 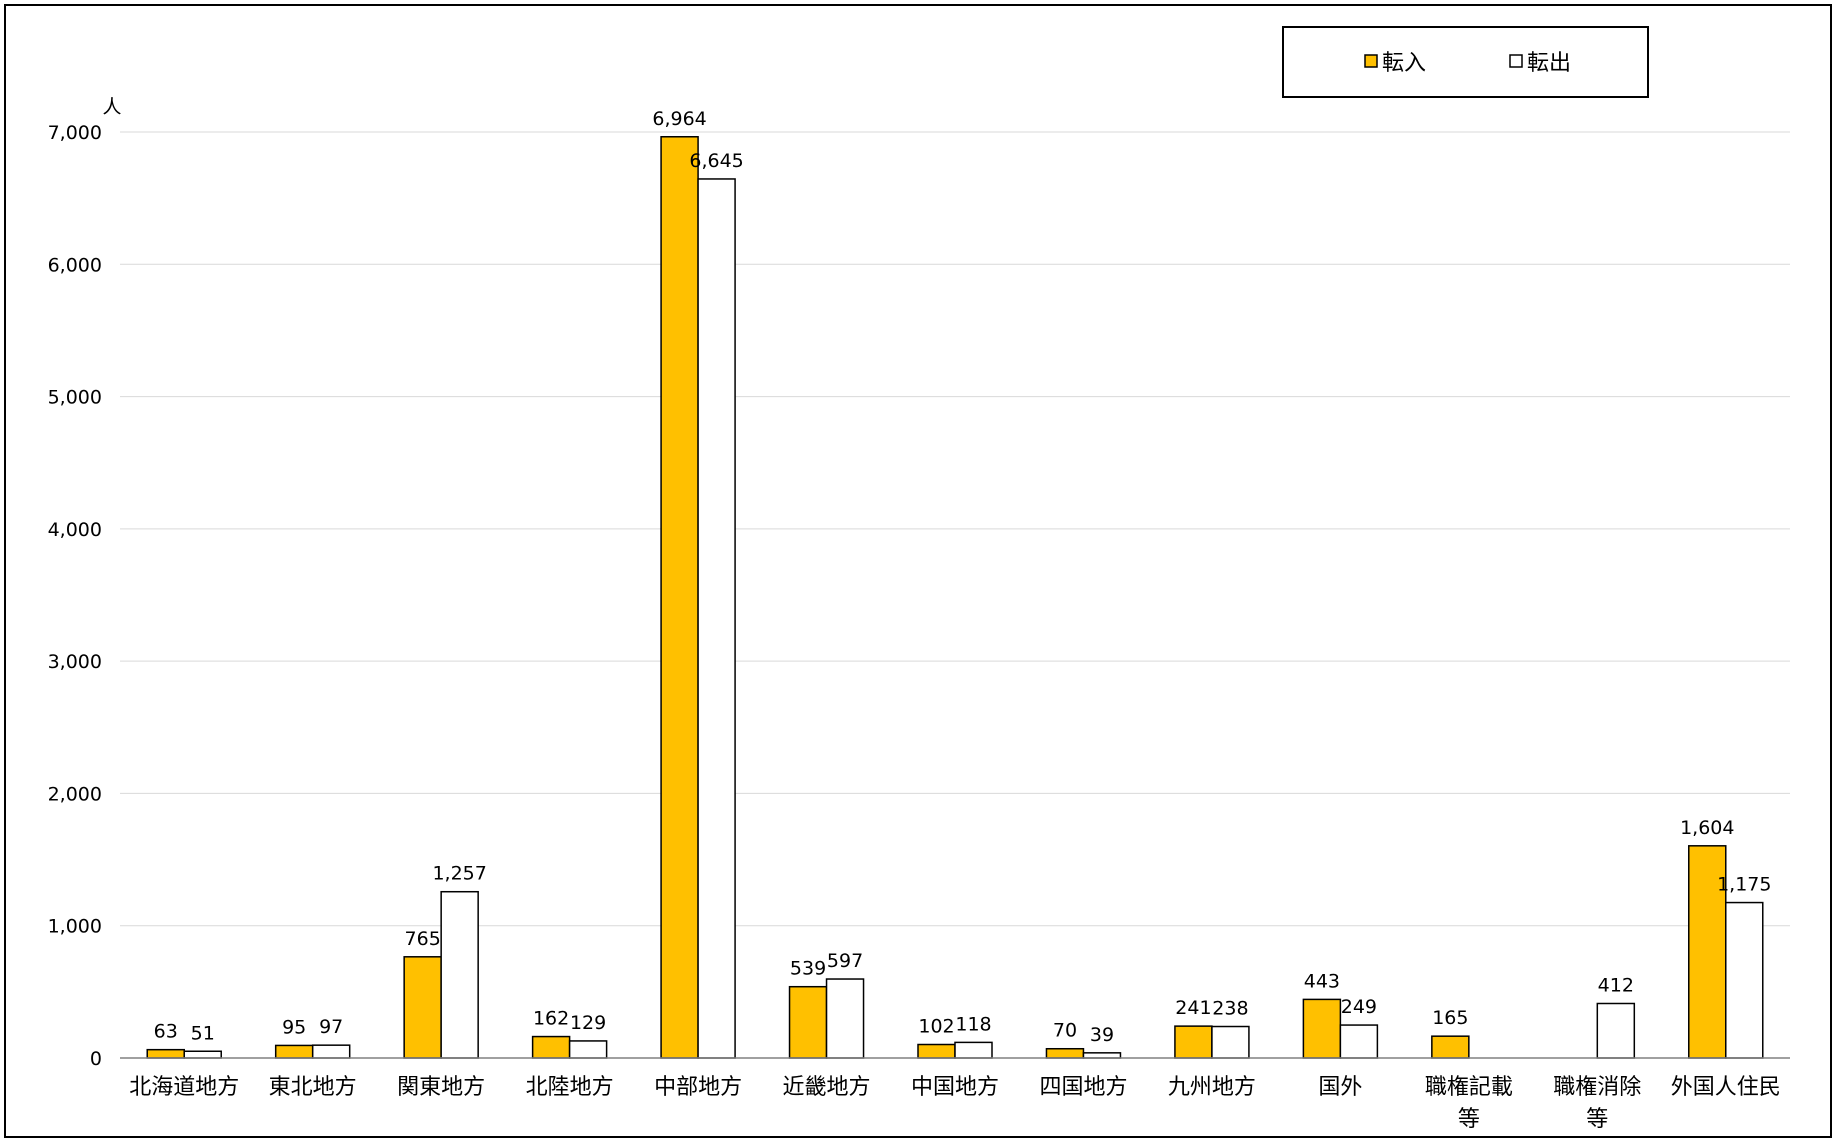 I want to click on data-label: 6,645, so click(x=716, y=161).